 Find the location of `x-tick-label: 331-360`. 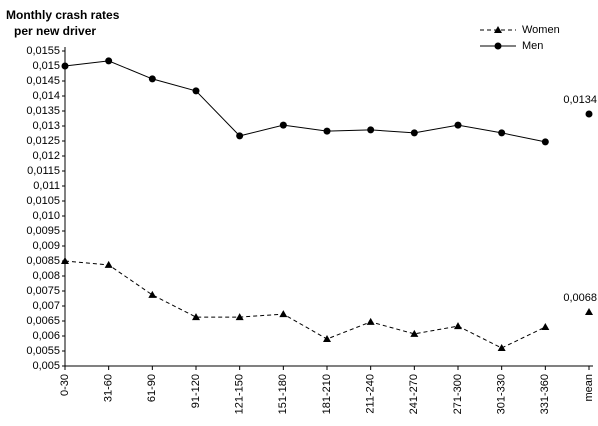

x-tick-label: 331-360 is located at coordinates (545, 394).